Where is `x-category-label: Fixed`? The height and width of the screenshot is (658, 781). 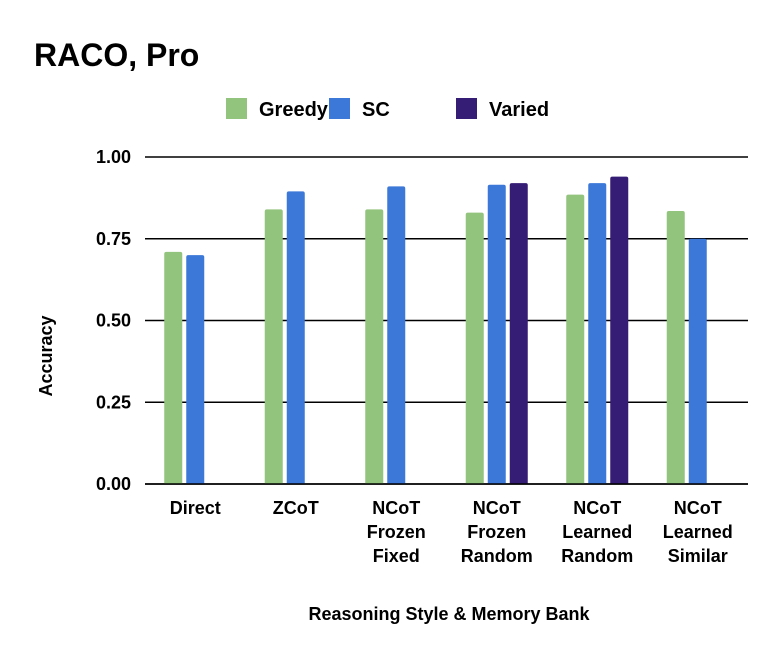
x-category-label: Fixed is located at coordinates (396, 556).